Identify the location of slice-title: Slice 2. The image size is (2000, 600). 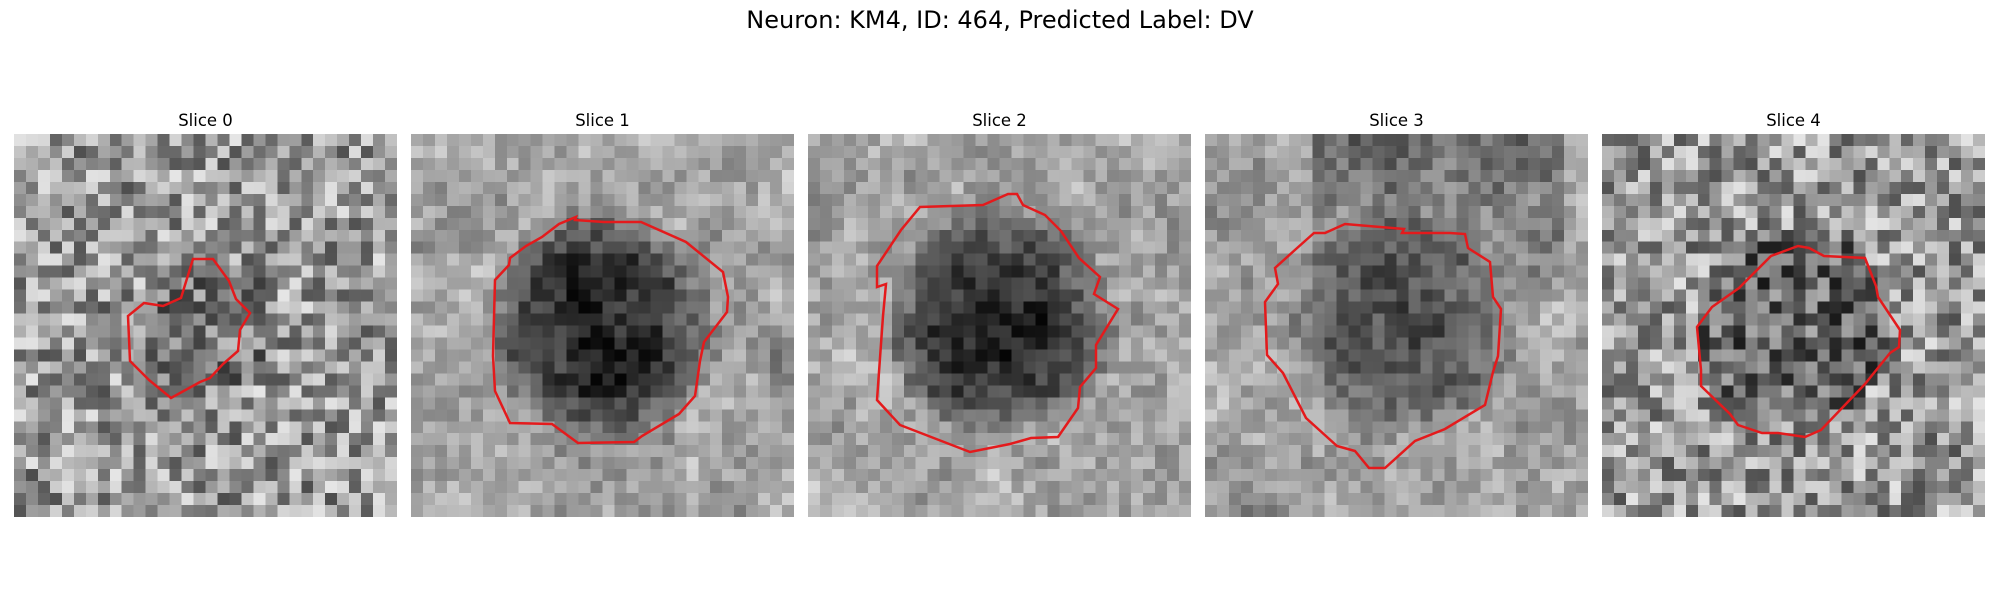
(999, 120).